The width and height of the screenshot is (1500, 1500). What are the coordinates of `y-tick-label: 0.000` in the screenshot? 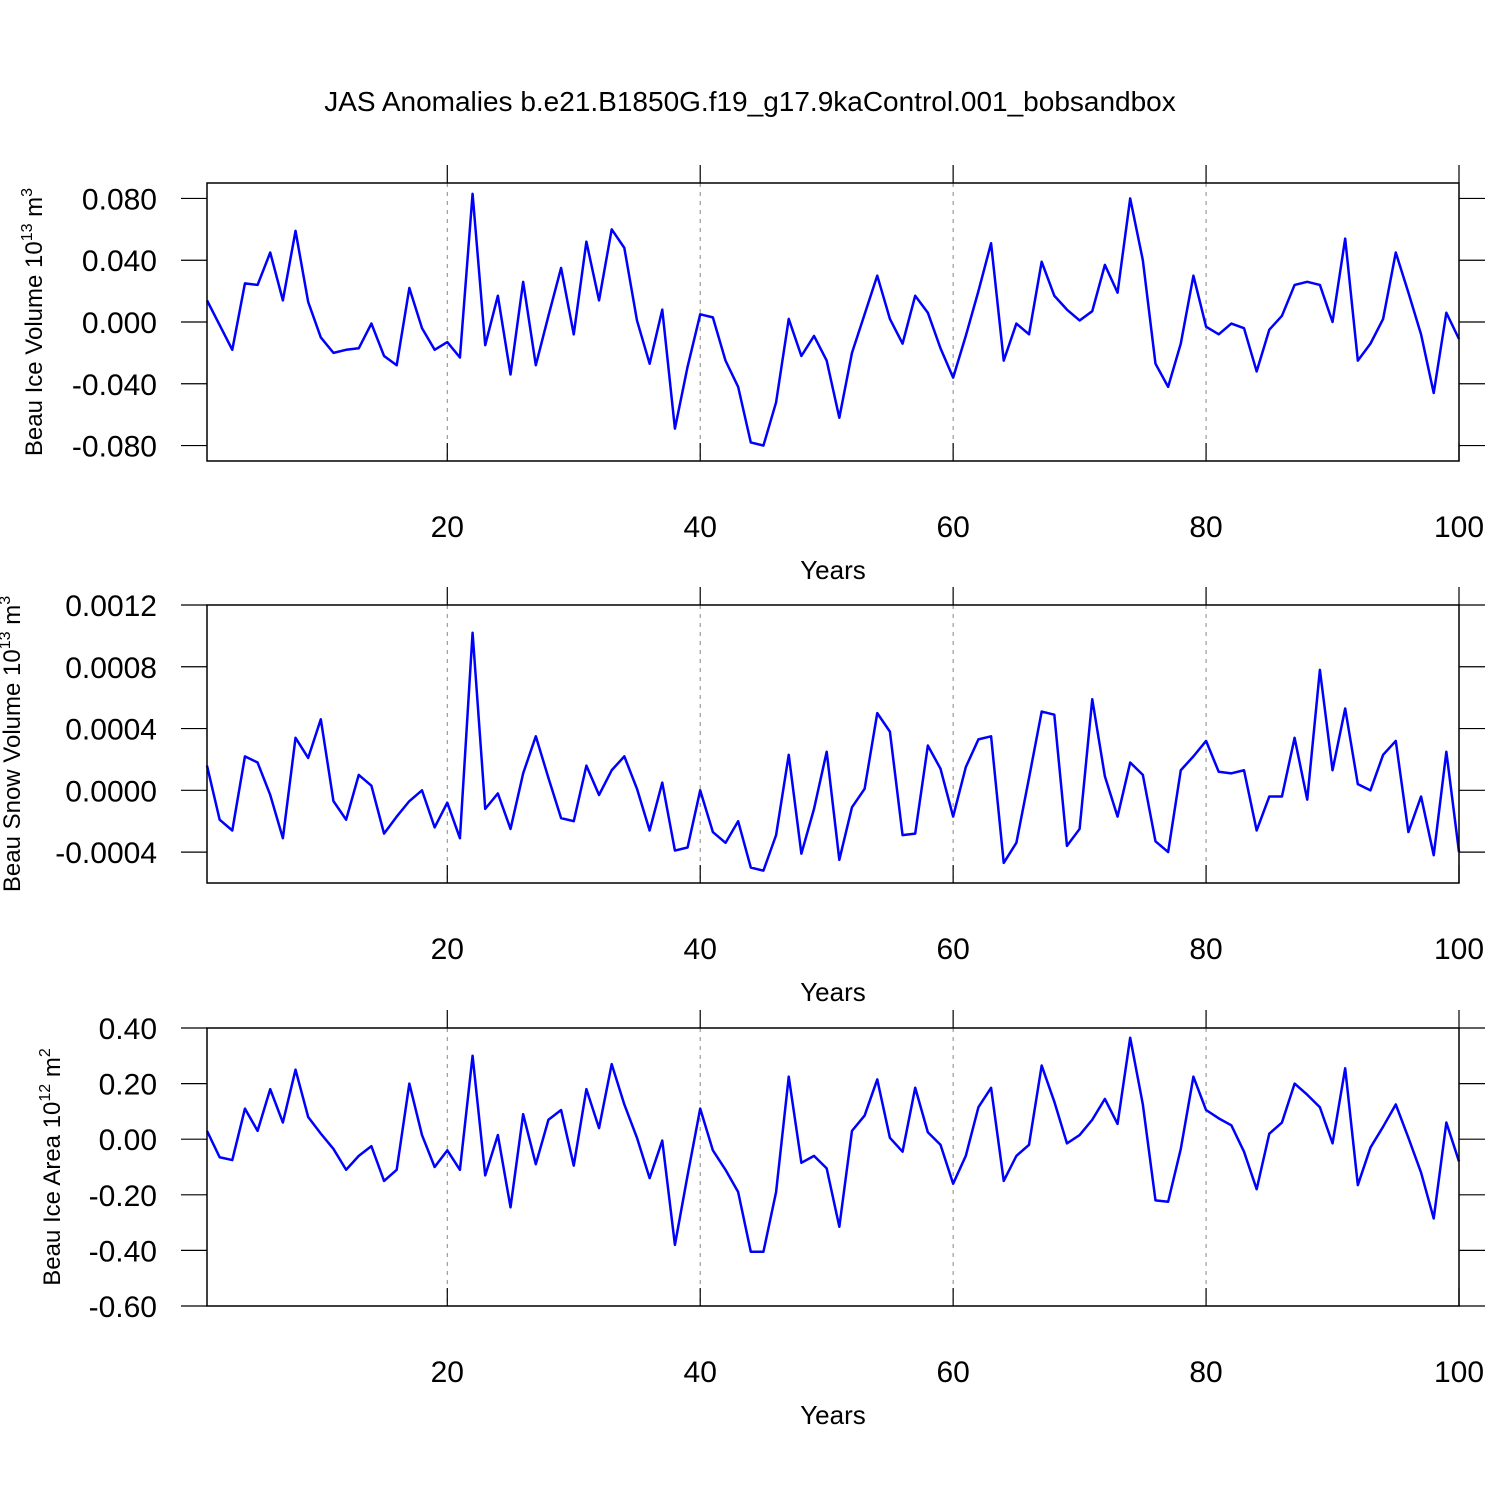 It's located at (119, 323).